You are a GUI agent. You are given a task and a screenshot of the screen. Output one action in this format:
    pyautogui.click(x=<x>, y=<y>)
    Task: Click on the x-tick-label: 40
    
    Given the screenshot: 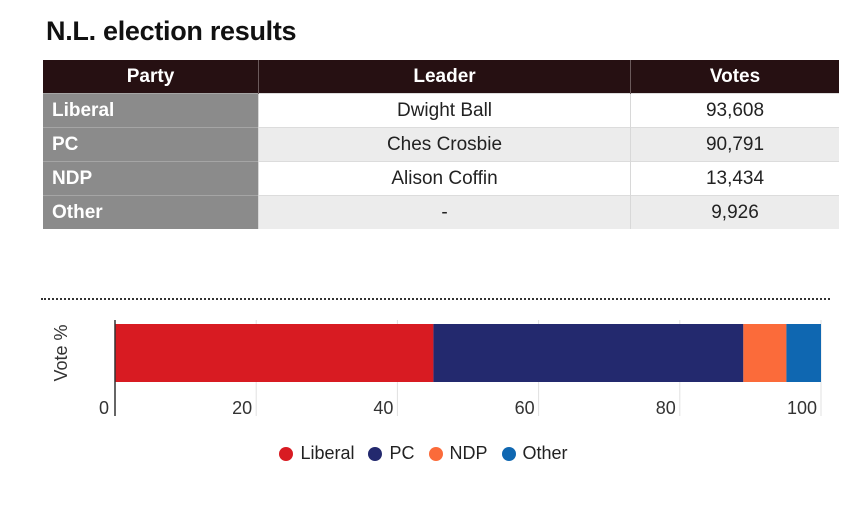 What is the action you would take?
    pyautogui.click(x=383, y=408)
    